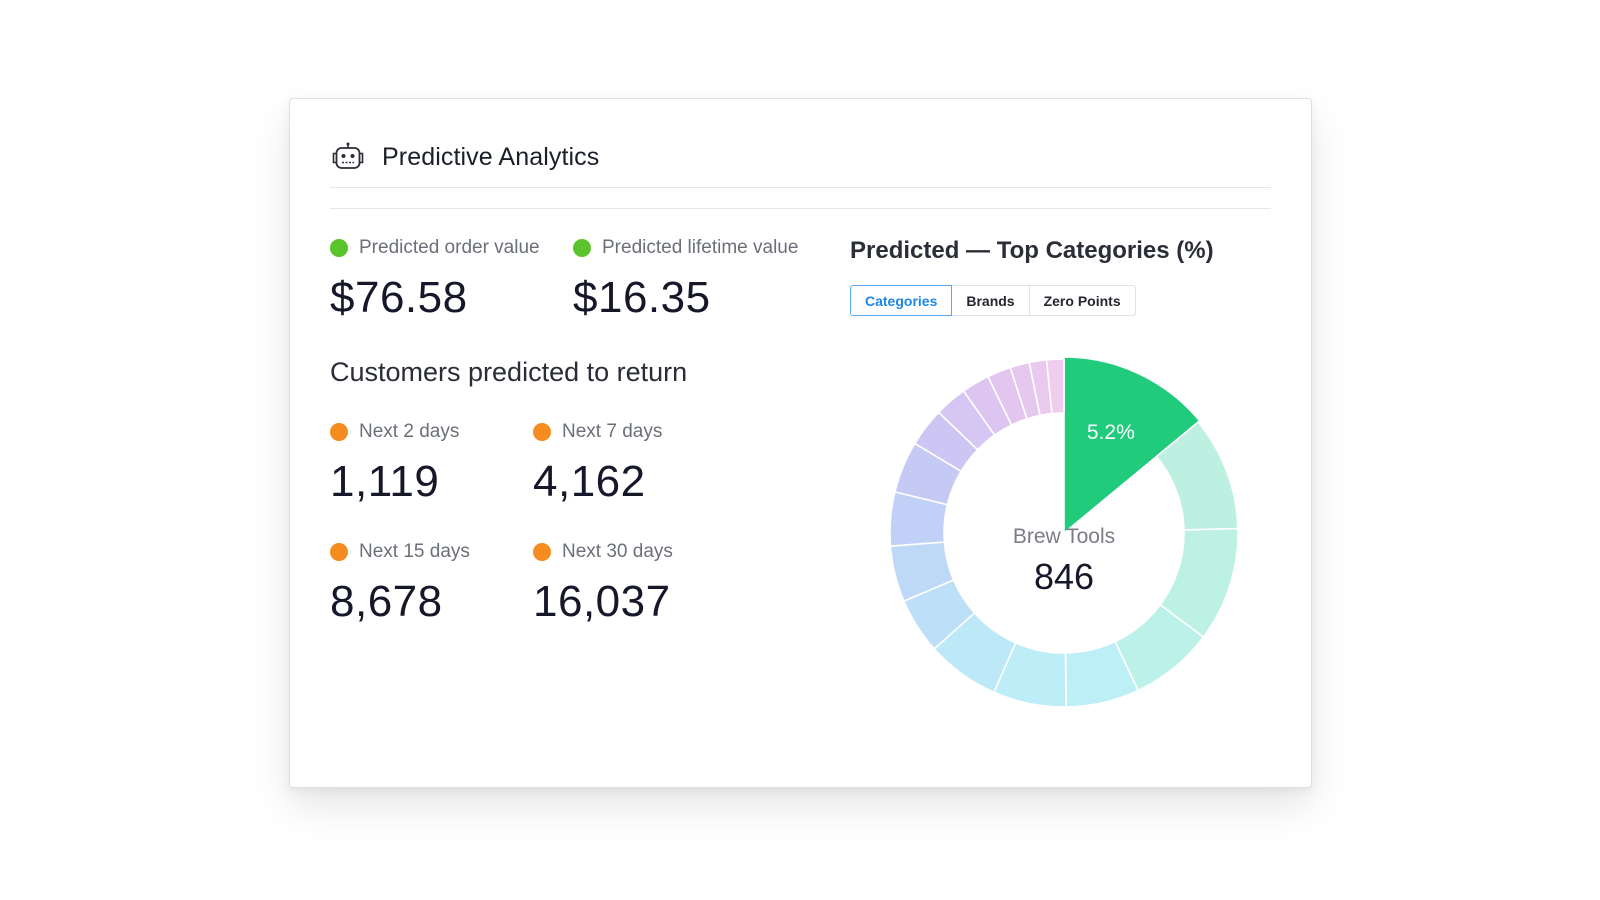 The height and width of the screenshot is (900, 1600). I want to click on tab-zero-points: Zero Points, so click(1082, 300).